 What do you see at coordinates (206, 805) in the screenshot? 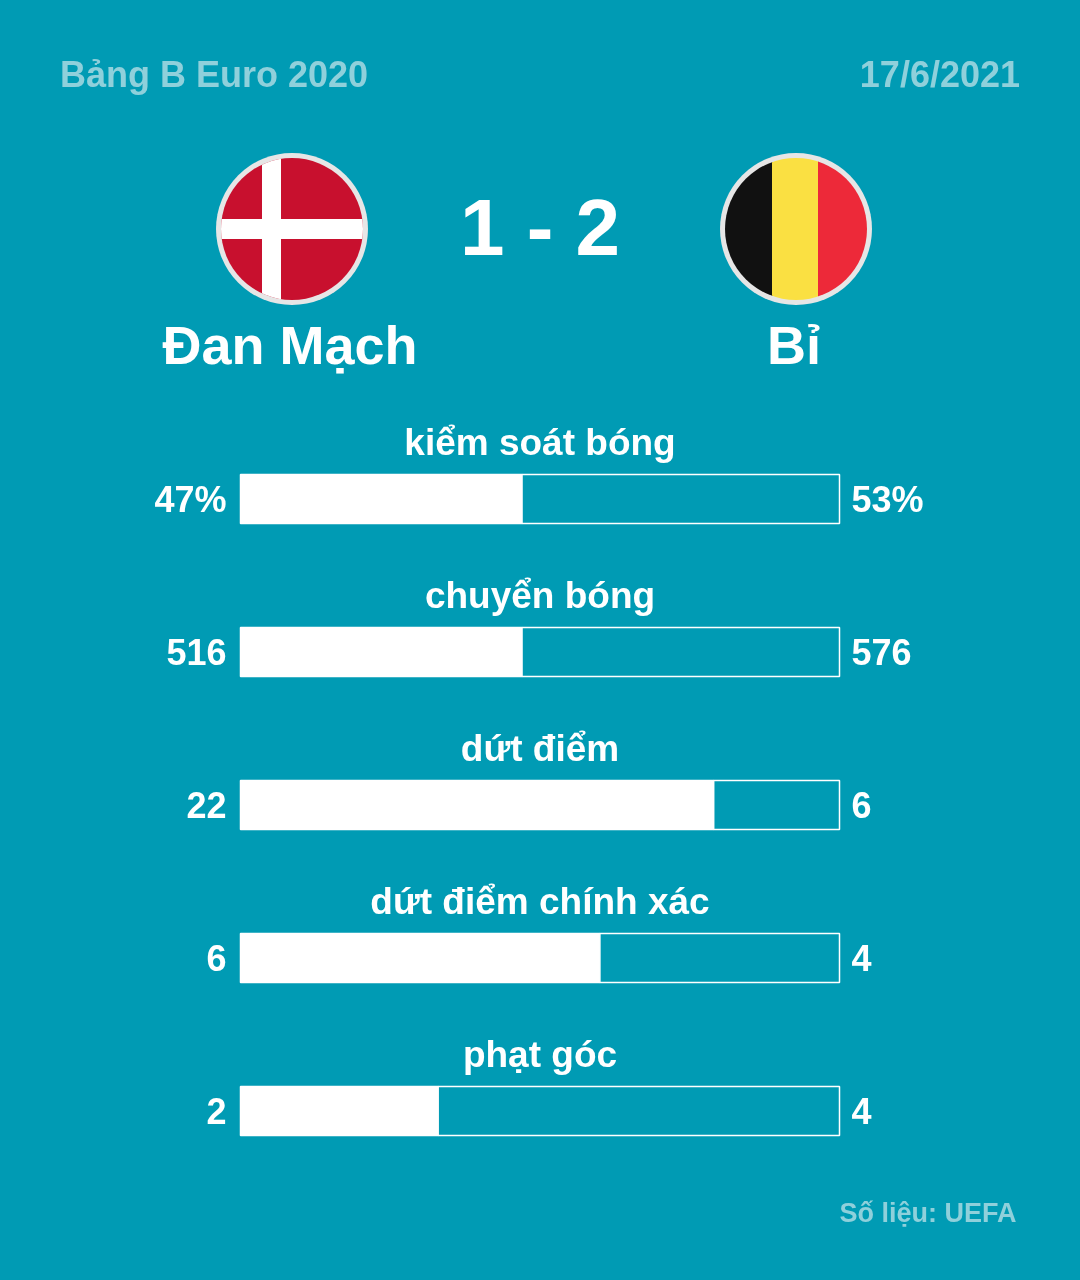
I see `text: 22` at bounding box center [206, 805].